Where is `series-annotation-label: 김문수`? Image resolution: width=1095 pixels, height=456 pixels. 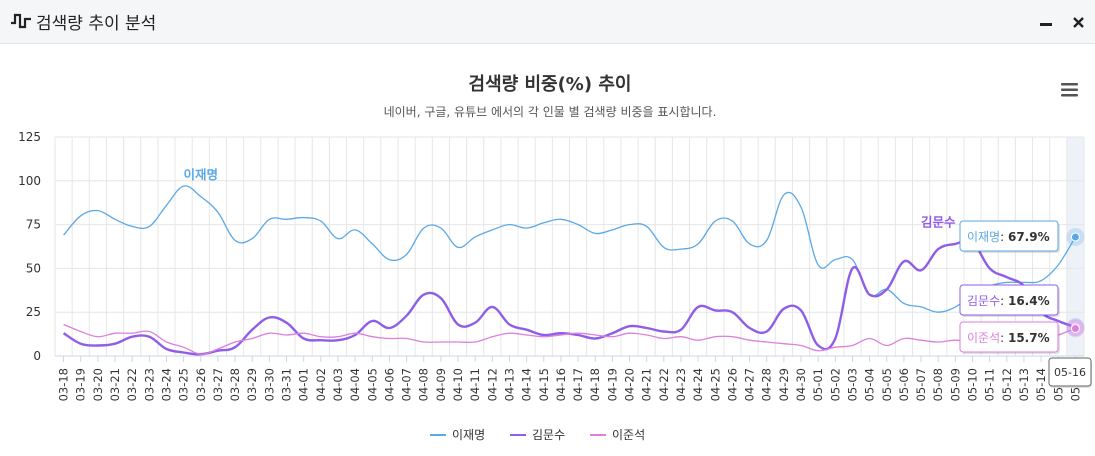
series-annotation-label: 김문수 is located at coordinates (938, 221).